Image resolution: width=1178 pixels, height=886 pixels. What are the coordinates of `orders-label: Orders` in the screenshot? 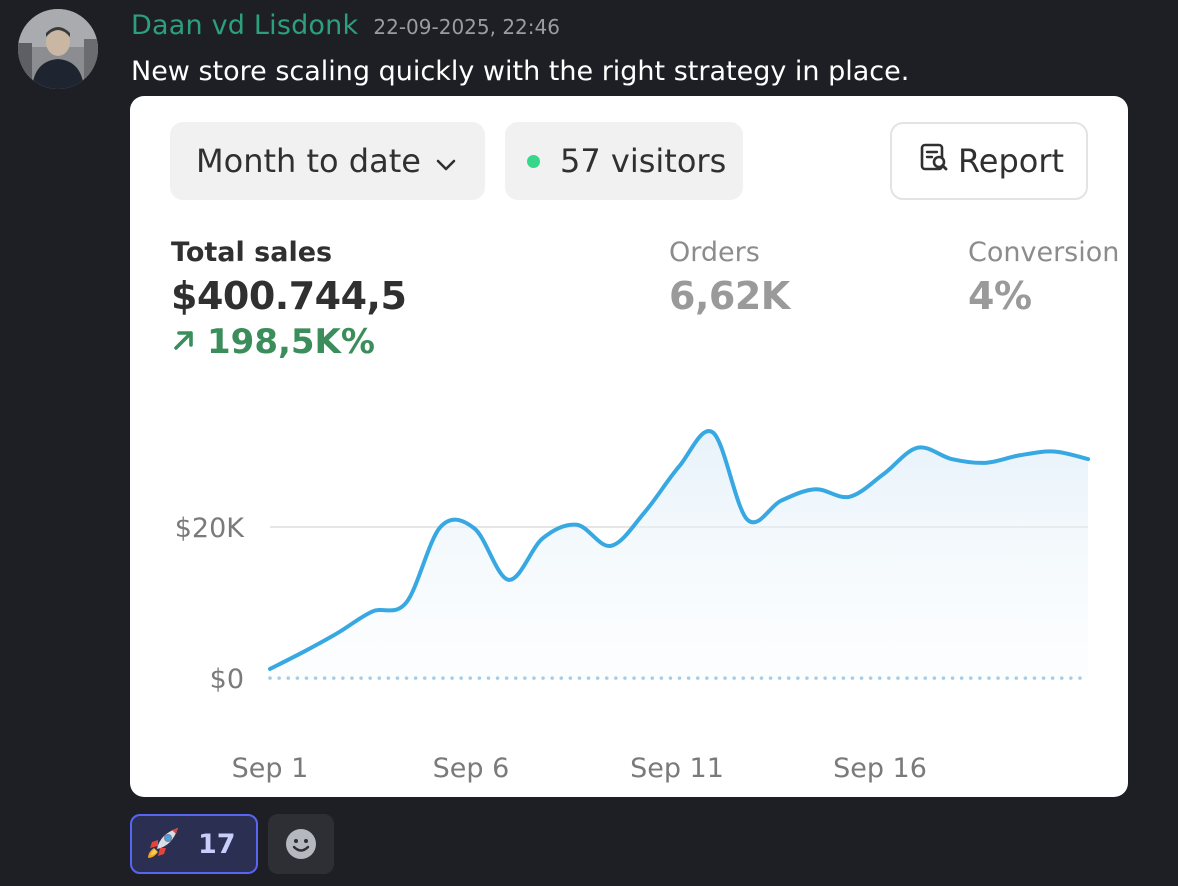 It's located at (714, 252).